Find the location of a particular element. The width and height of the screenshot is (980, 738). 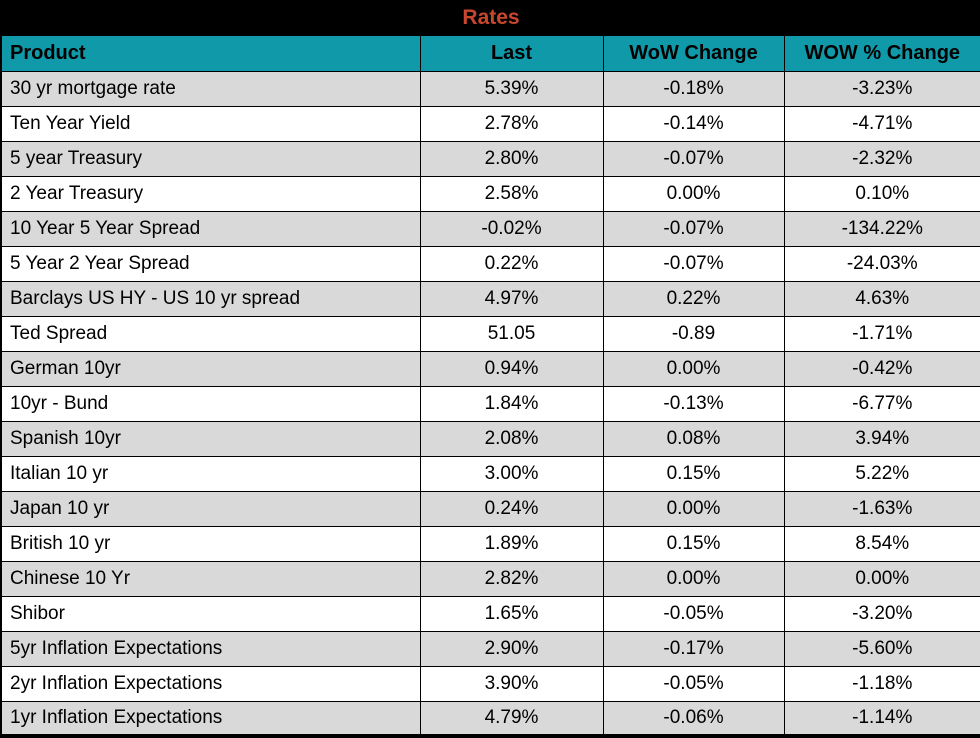

wow-pct-change-cell: -134.22% is located at coordinates (881, 228).